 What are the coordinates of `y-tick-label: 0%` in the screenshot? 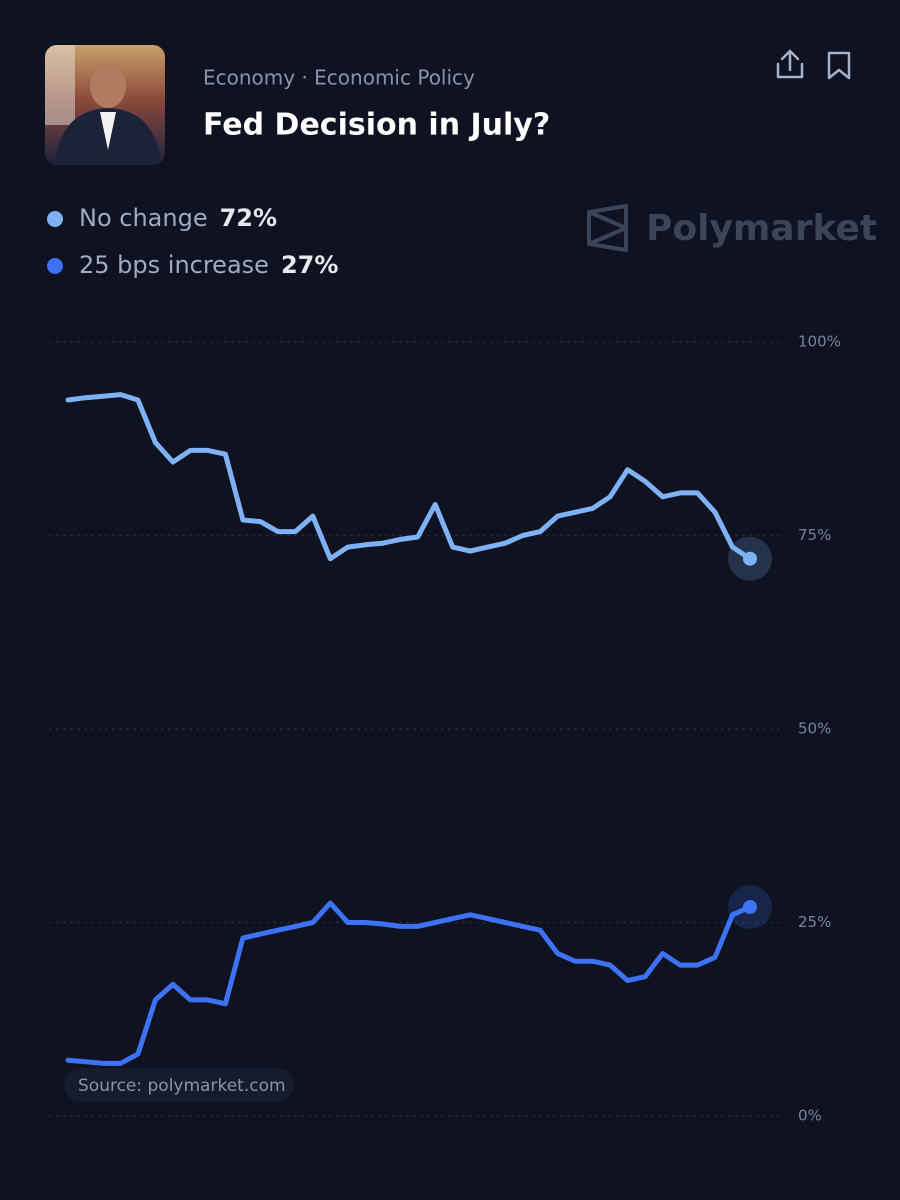 It's located at (810, 1116).